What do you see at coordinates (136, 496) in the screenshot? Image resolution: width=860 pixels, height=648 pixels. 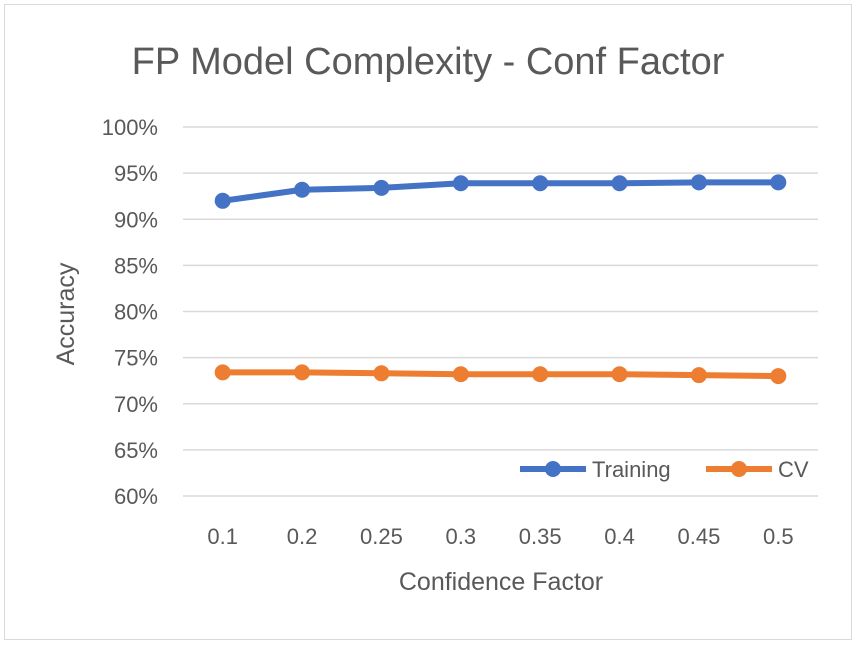 I see `y-tick-label: 60%` at bounding box center [136, 496].